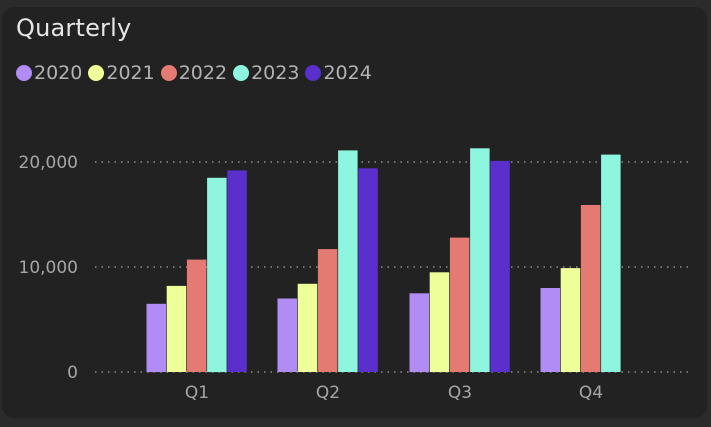 This screenshot has width=711, height=427. What do you see at coordinates (275, 73) in the screenshot?
I see `legend-label: 2023` at bounding box center [275, 73].